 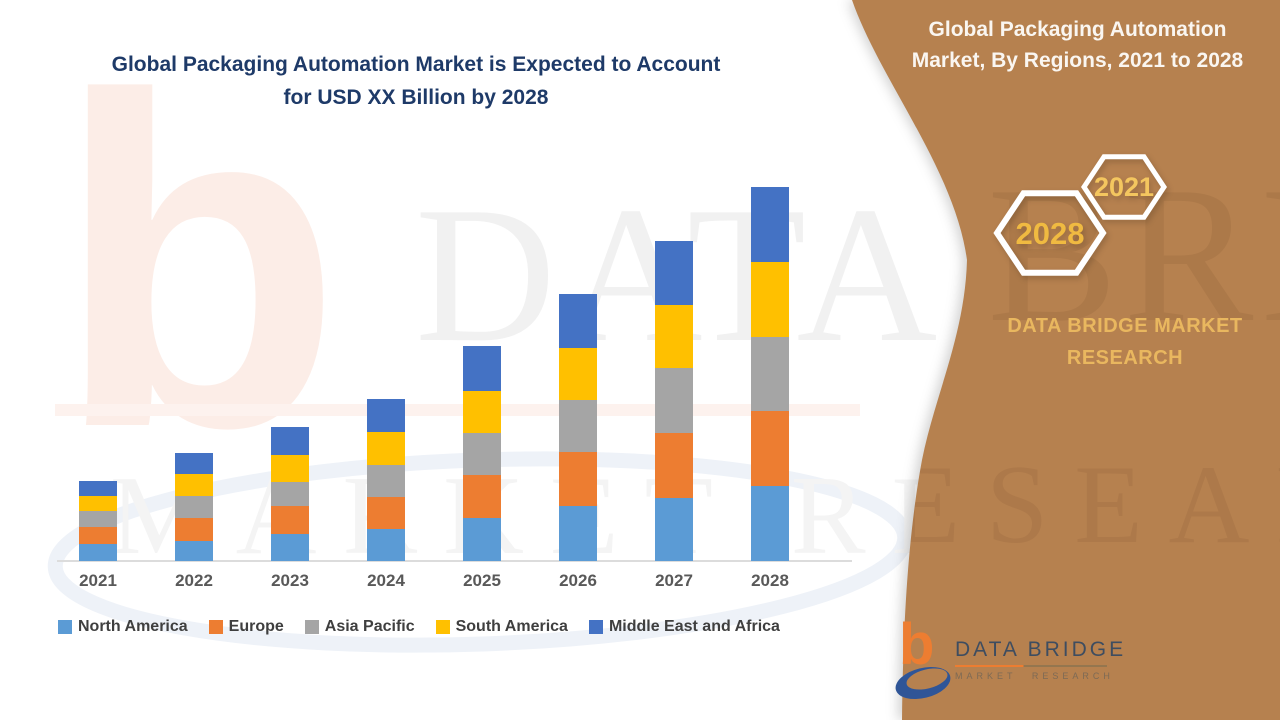 I want to click on year-hexagons: 2021 2028, so click(x=1080, y=215).